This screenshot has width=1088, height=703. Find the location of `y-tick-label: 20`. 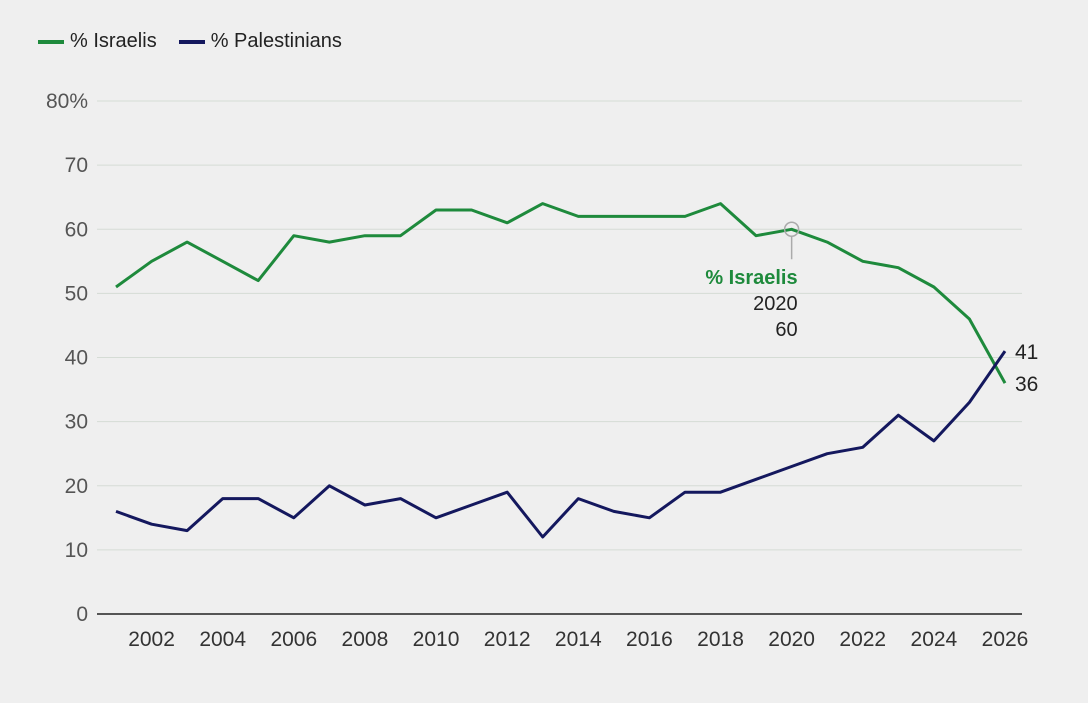

y-tick-label: 20 is located at coordinates (76, 486).